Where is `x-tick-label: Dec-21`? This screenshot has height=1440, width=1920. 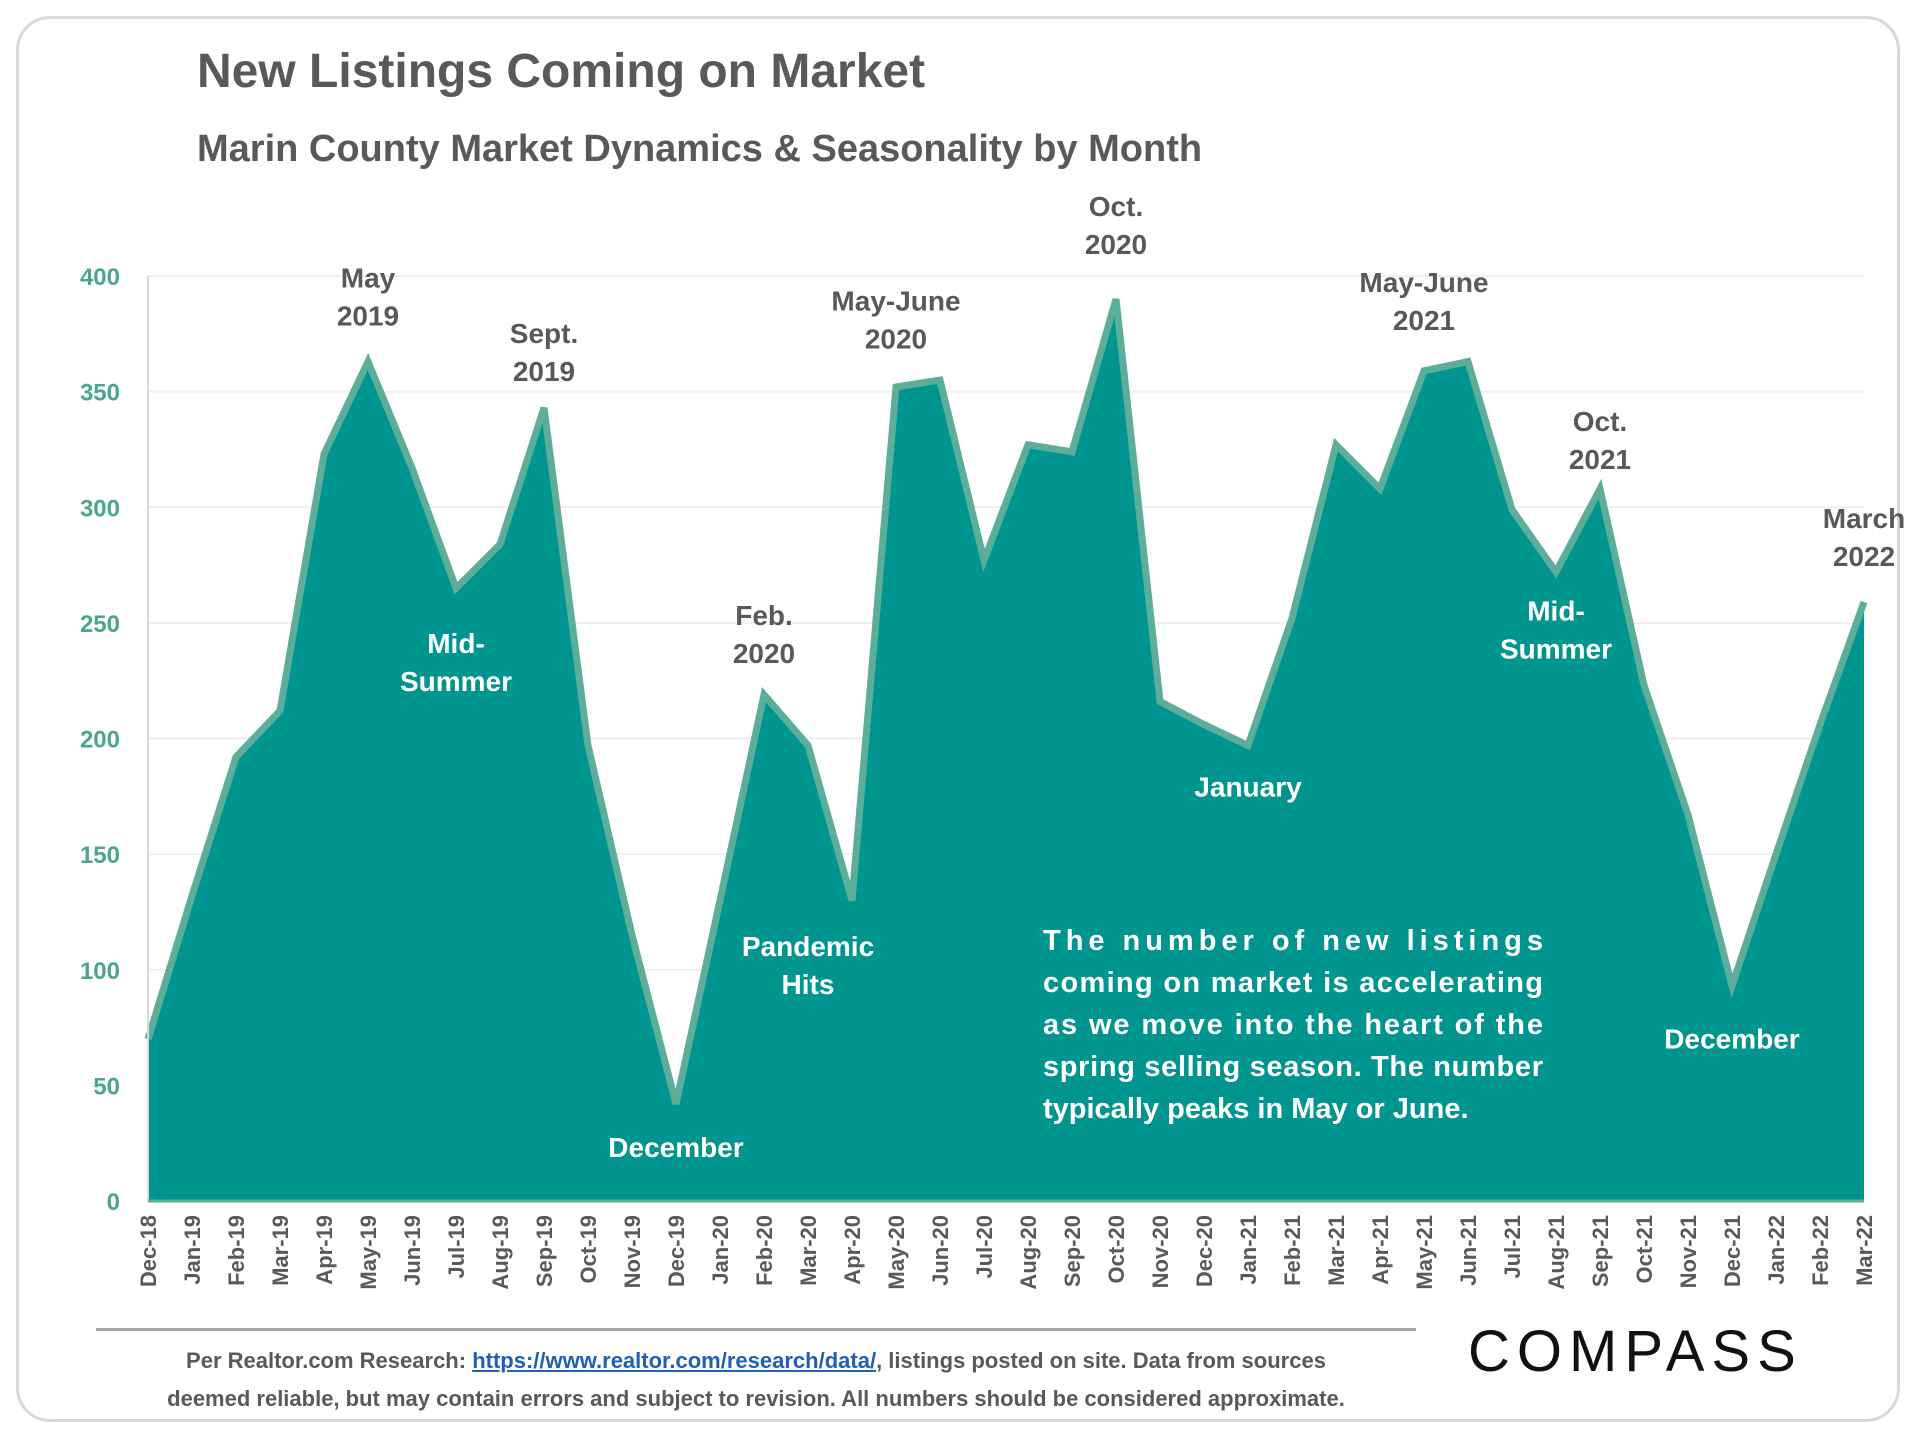
x-tick-label: Dec-21 is located at coordinates (1732, 1251).